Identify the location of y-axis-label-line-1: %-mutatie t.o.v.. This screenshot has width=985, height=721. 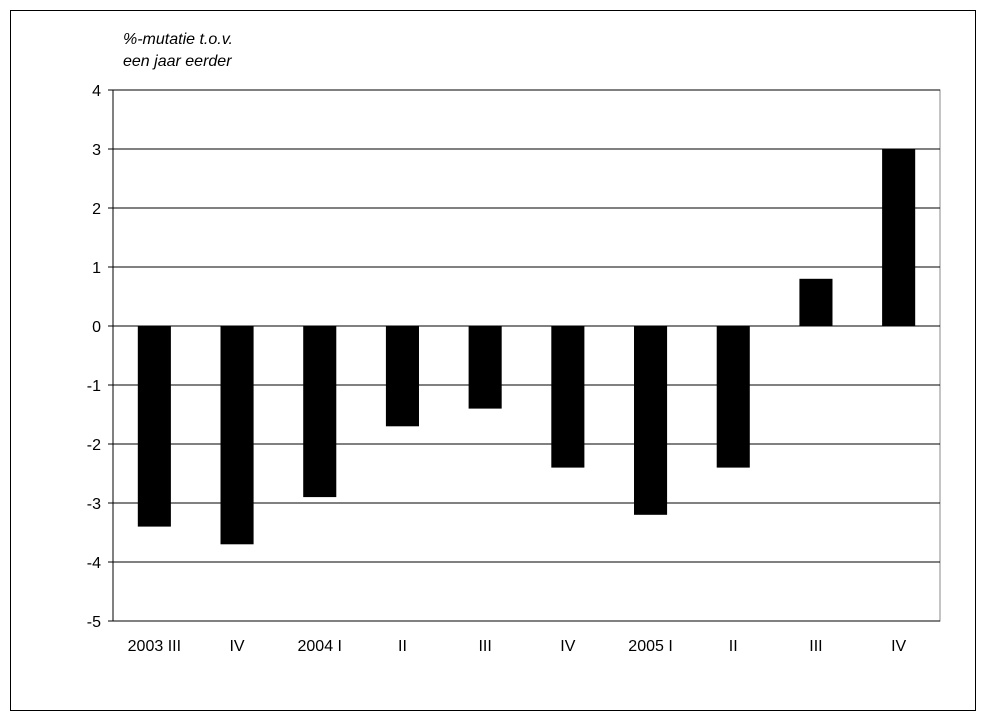
(178, 39).